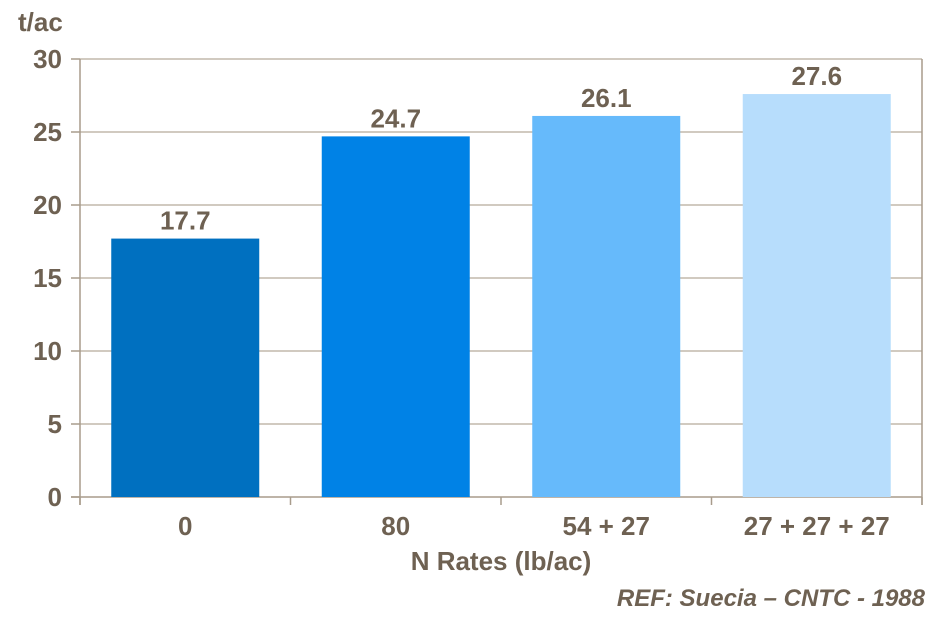 This screenshot has height=623, width=935. What do you see at coordinates (47, 132) in the screenshot?
I see `y-tick-label: 25` at bounding box center [47, 132].